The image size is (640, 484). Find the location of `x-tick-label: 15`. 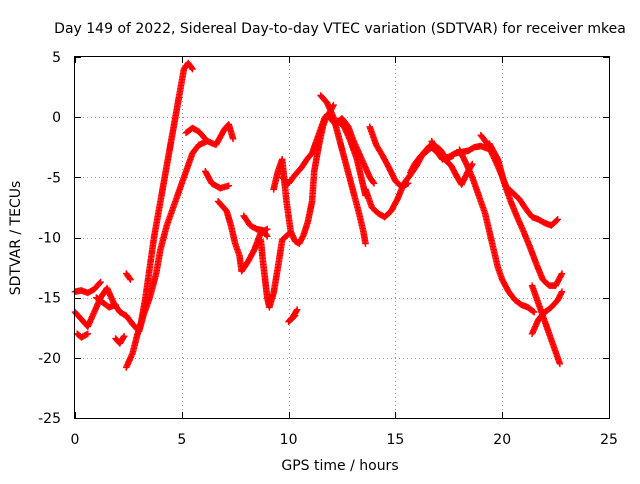

x-tick-label: 15 is located at coordinates (395, 440).